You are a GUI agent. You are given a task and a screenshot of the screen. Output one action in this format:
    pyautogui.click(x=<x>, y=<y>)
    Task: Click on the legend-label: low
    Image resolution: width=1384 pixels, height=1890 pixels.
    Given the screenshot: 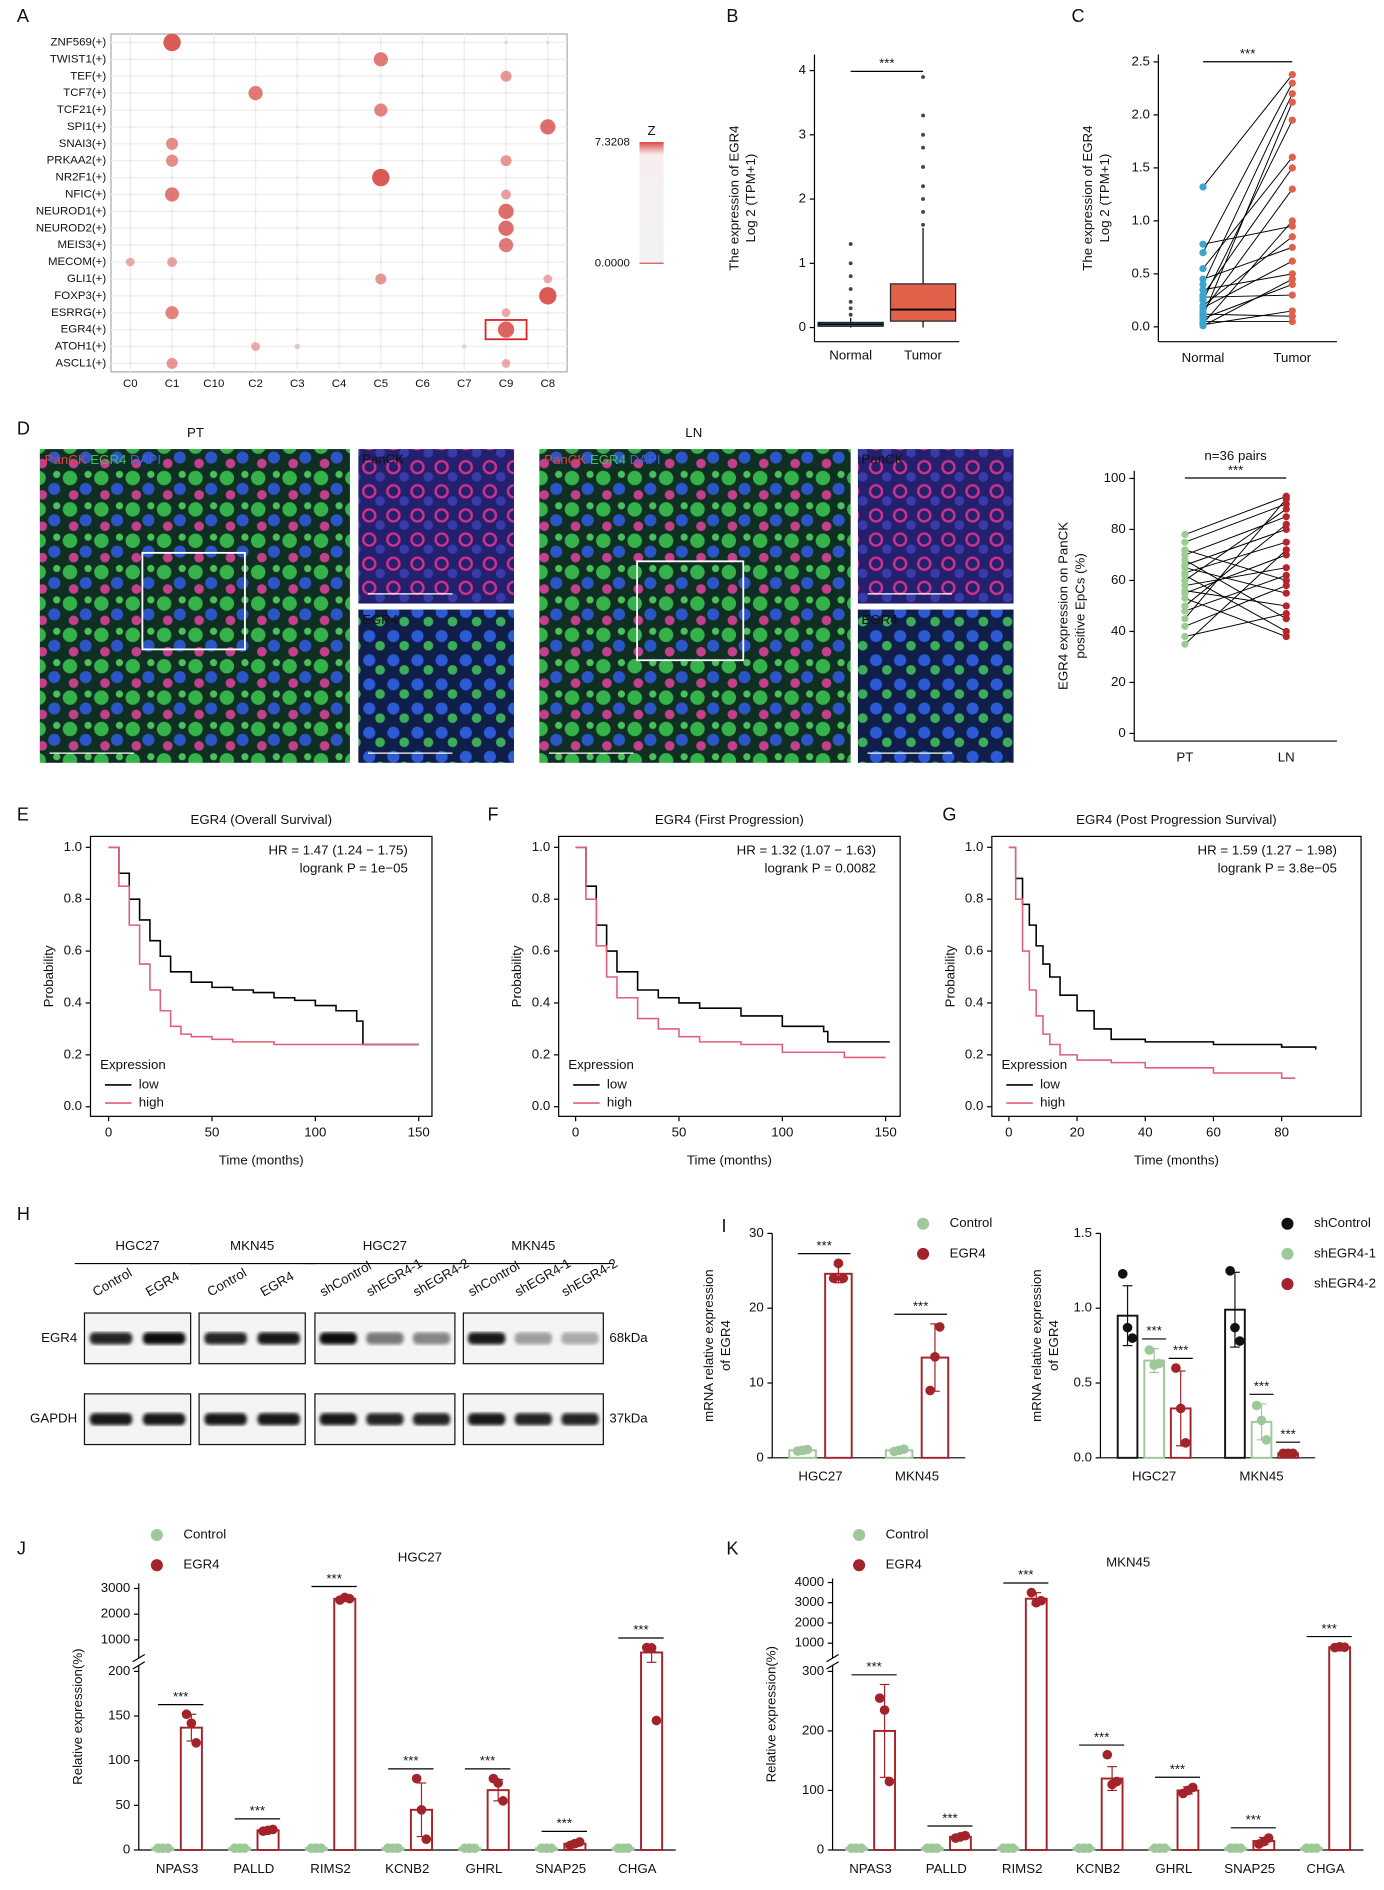 What is the action you would take?
    pyautogui.click(x=617, y=1083)
    